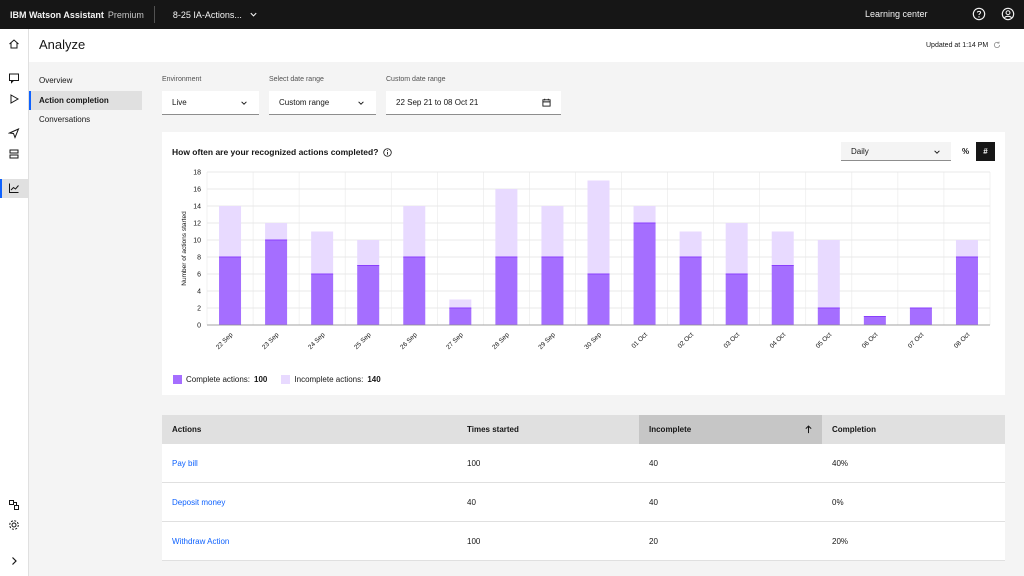  Describe the element at coordinates (253, 14) in the screenshot. I see `chevron-down-icon` at that location.